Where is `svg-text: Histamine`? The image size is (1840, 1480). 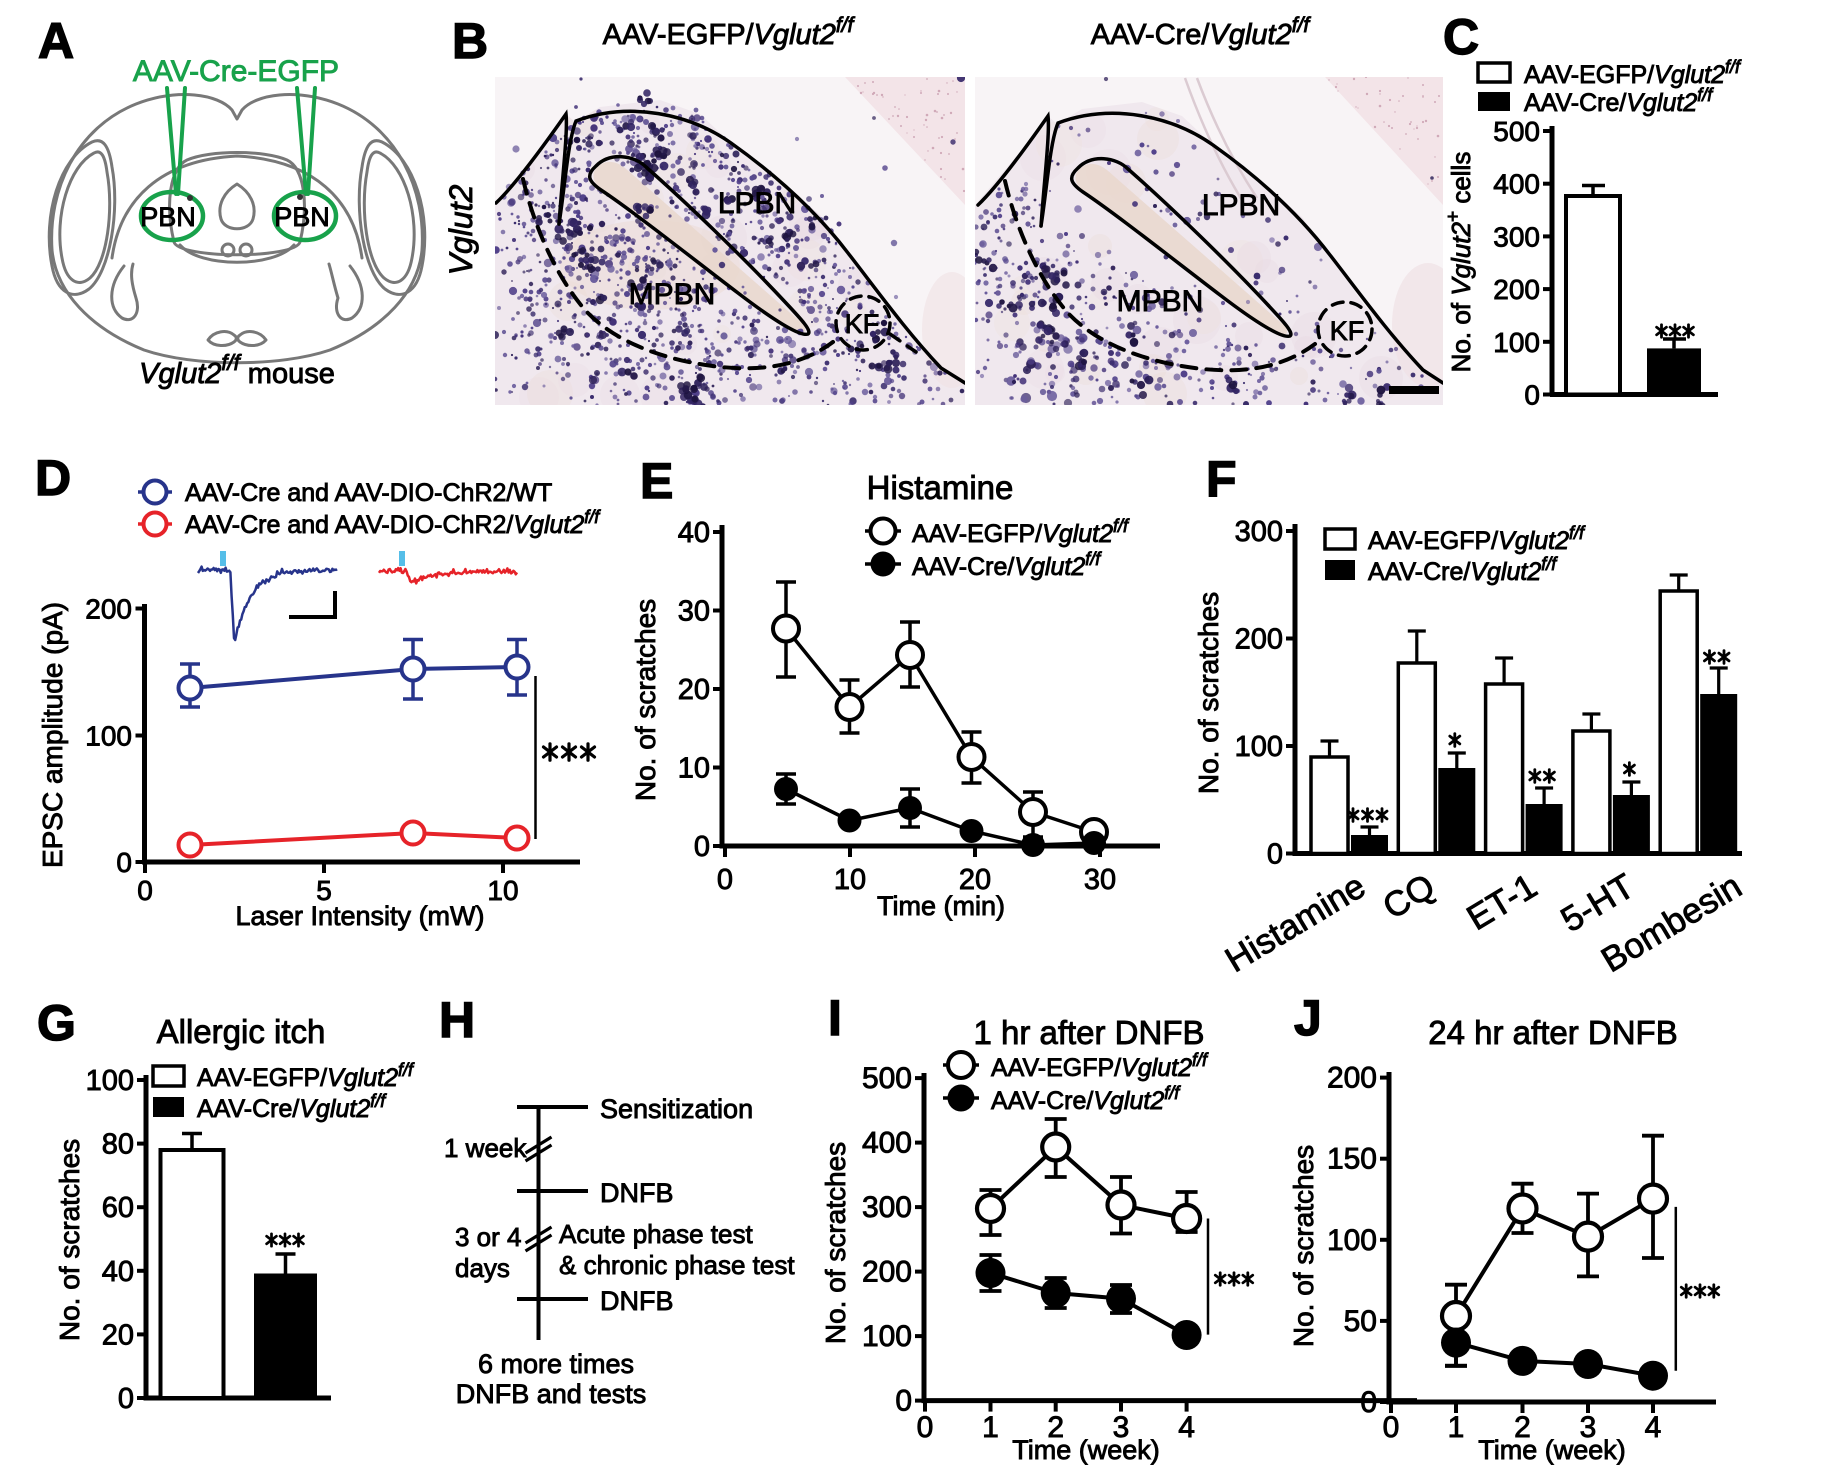 svg-text: Histamine is located at coordinates (940, 487).